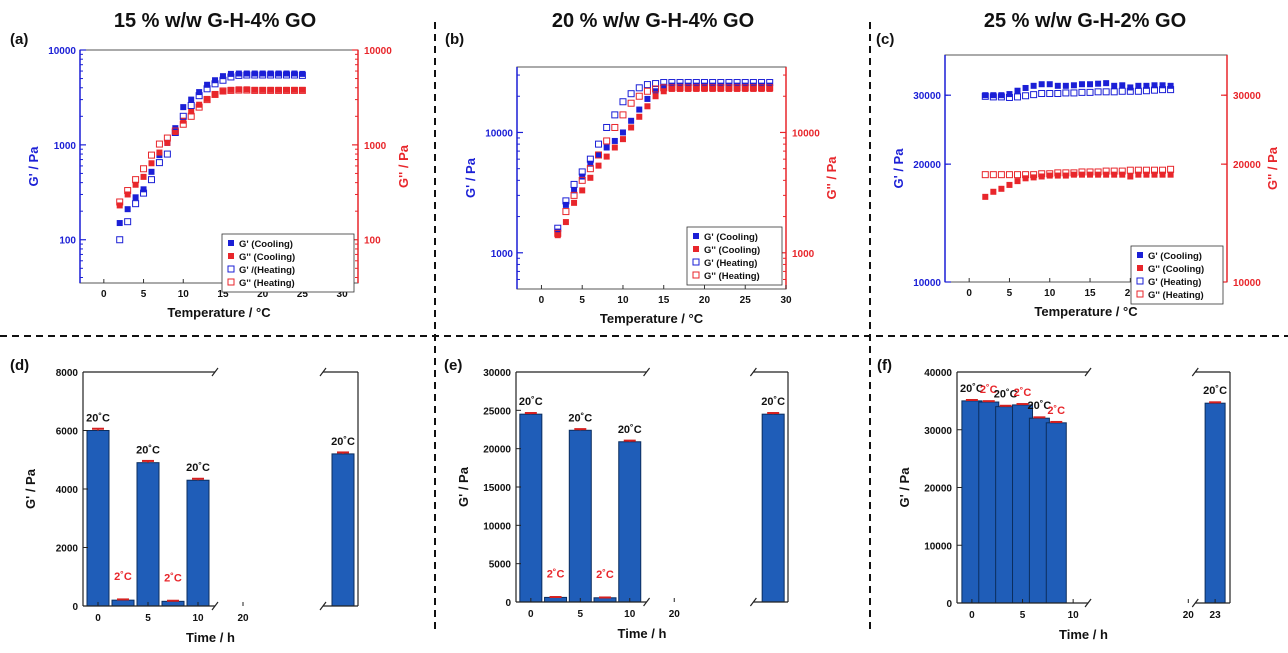  What do you see at coordinates (463, 486) in the screenshot?
I see `y-axis-label: G' / Pa` at bounding box center [463, 486].